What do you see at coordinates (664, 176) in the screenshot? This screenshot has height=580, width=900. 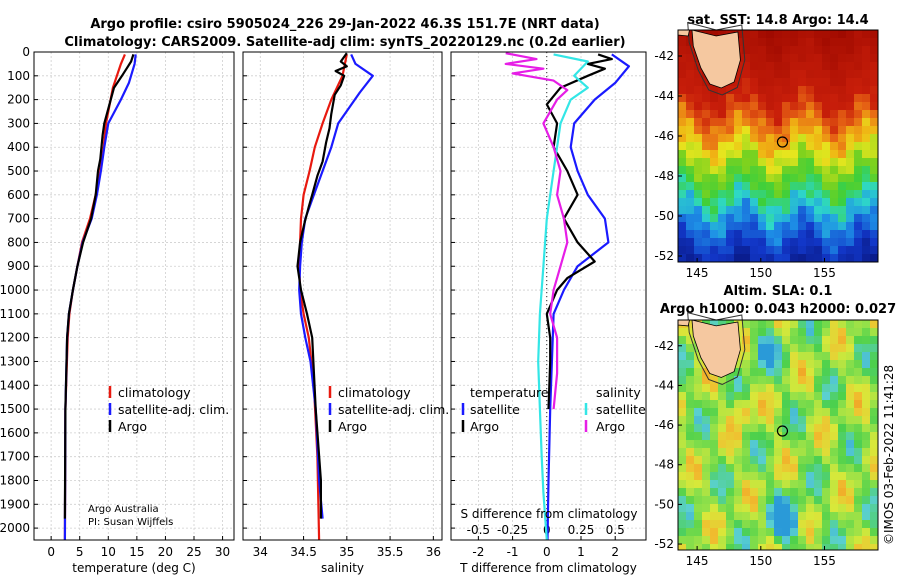 I see `lat-tick-label: -48` at bounding box center [664, 176].